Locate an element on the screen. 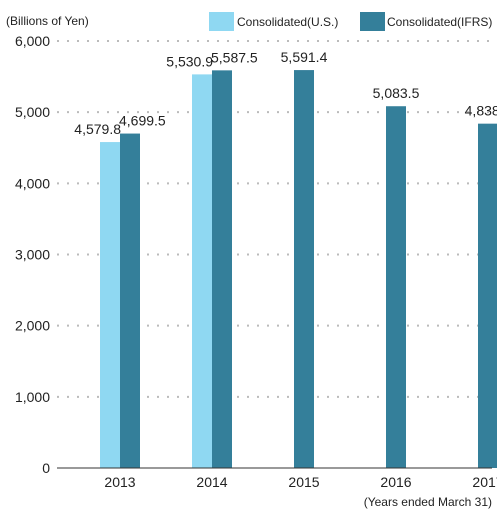 This screenshot has height=511, width=497. bar-value-label: 5,083.5 is located at coordinates (396, 93).